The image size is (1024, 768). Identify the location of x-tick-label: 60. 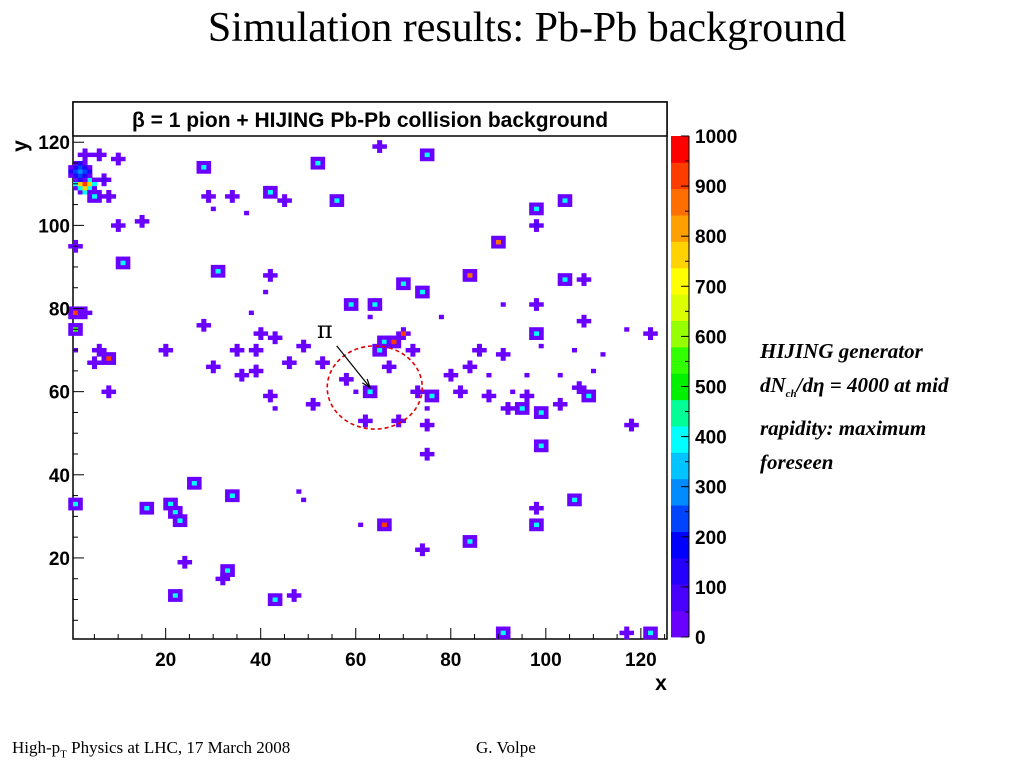
(355, 660).